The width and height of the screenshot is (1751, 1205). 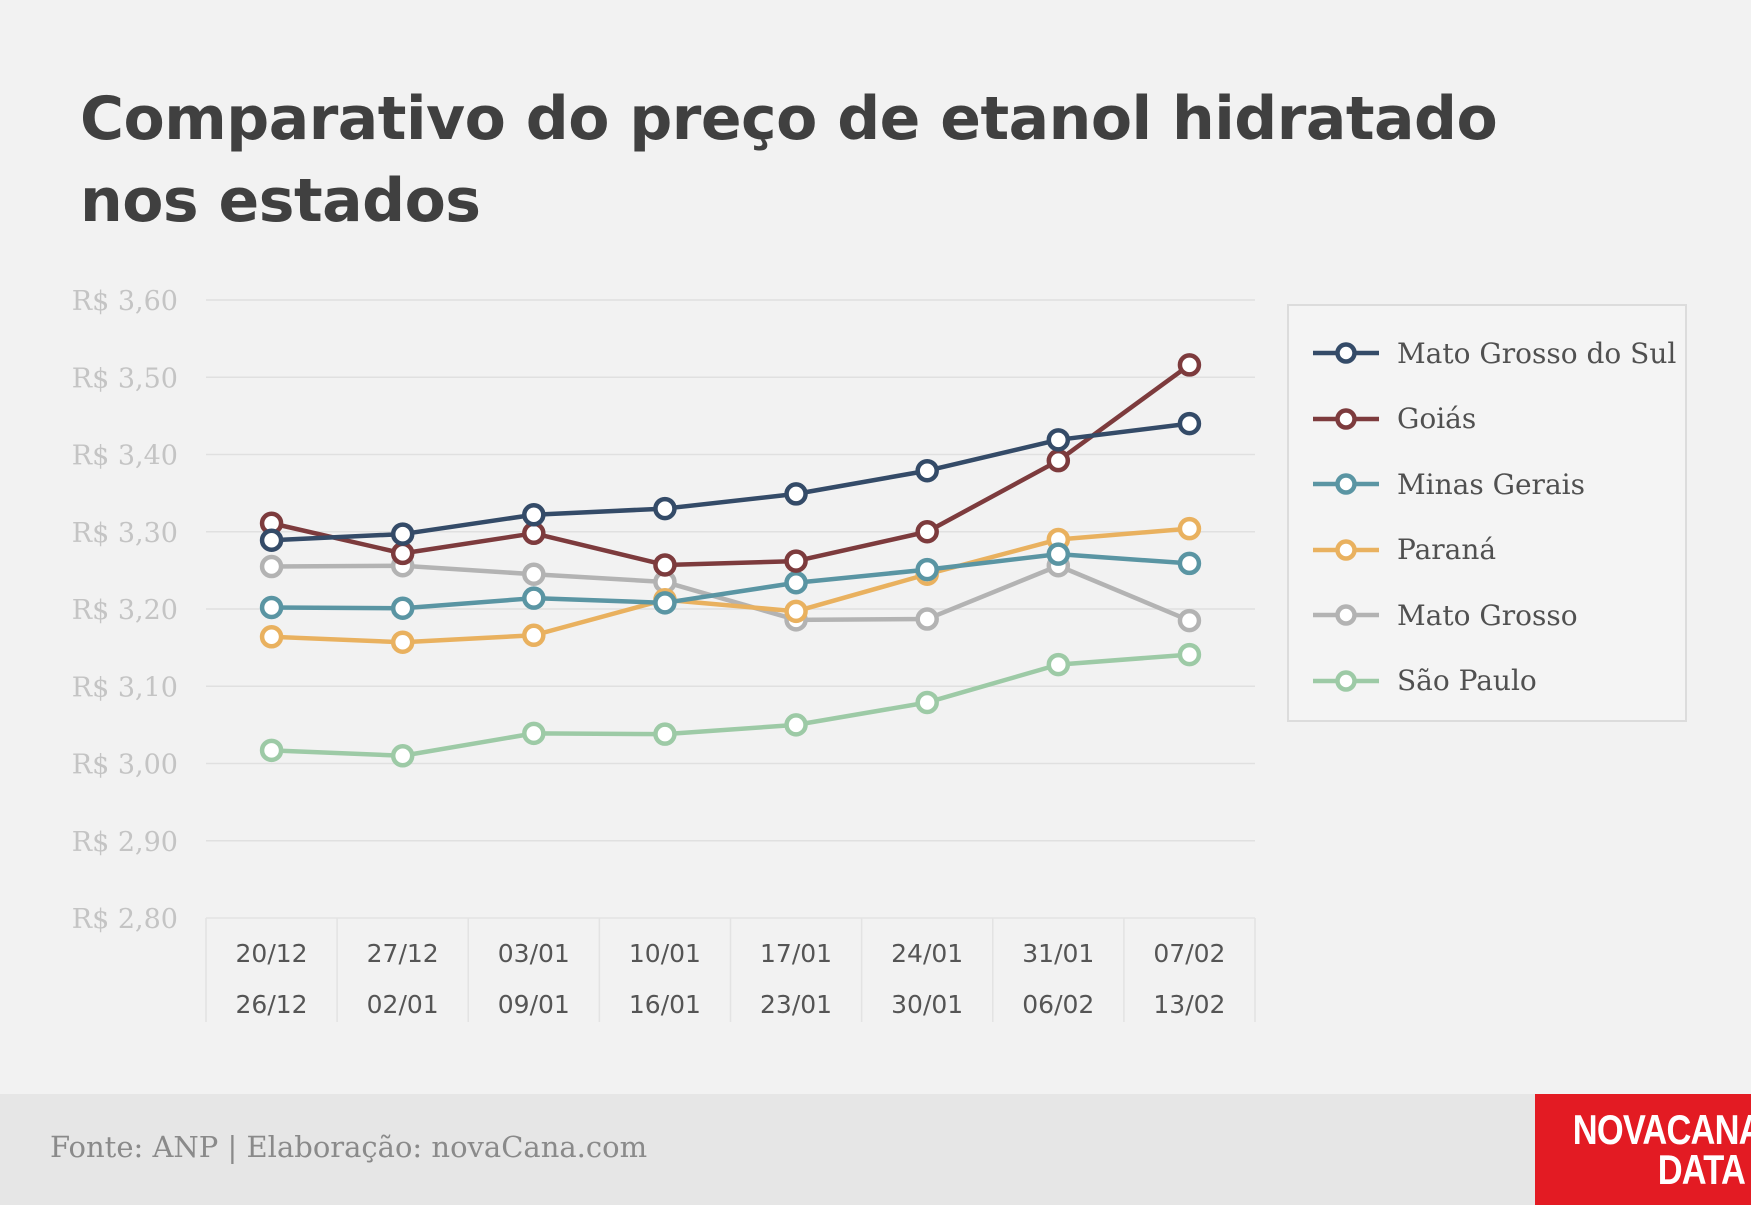 I want to click on legend-item: Paraná, so click(x=1403, y=550).